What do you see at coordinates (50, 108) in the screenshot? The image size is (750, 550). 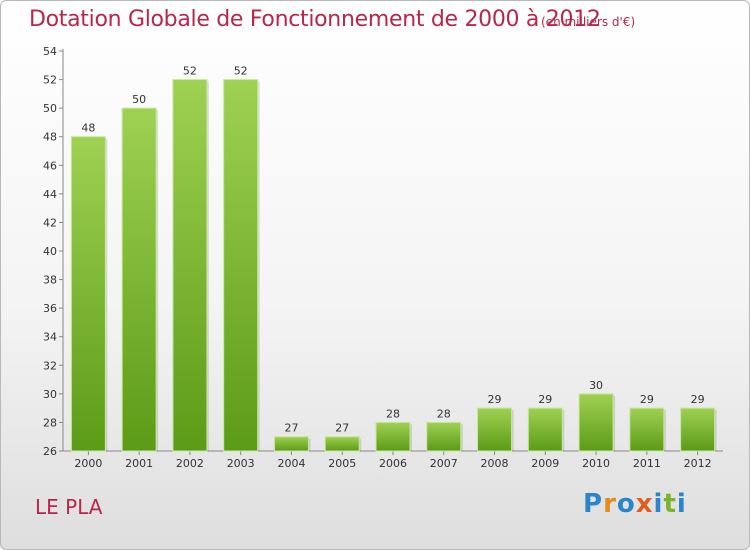 I see `y-tick-label: 50` at bounding box center [50, 108].